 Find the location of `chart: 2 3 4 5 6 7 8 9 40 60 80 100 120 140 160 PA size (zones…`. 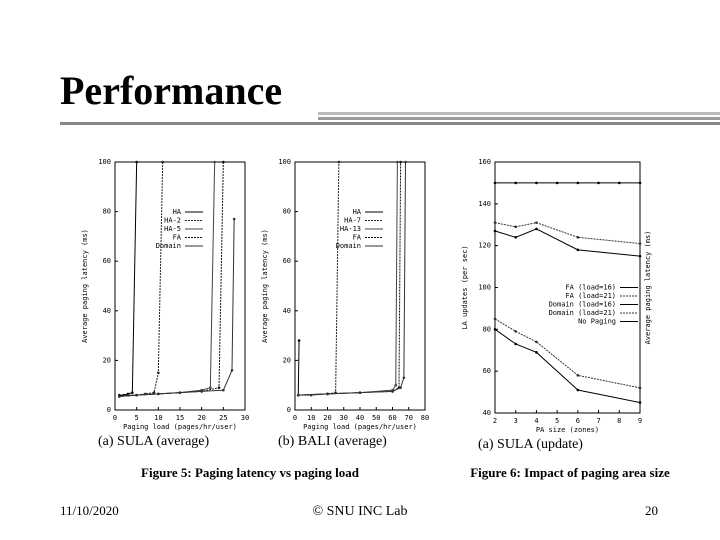

chart: 2 3 4 5 6 7 8 9 40 60 80 100 120 140 160 PA size (zones… is located at coordinates (556, 305).